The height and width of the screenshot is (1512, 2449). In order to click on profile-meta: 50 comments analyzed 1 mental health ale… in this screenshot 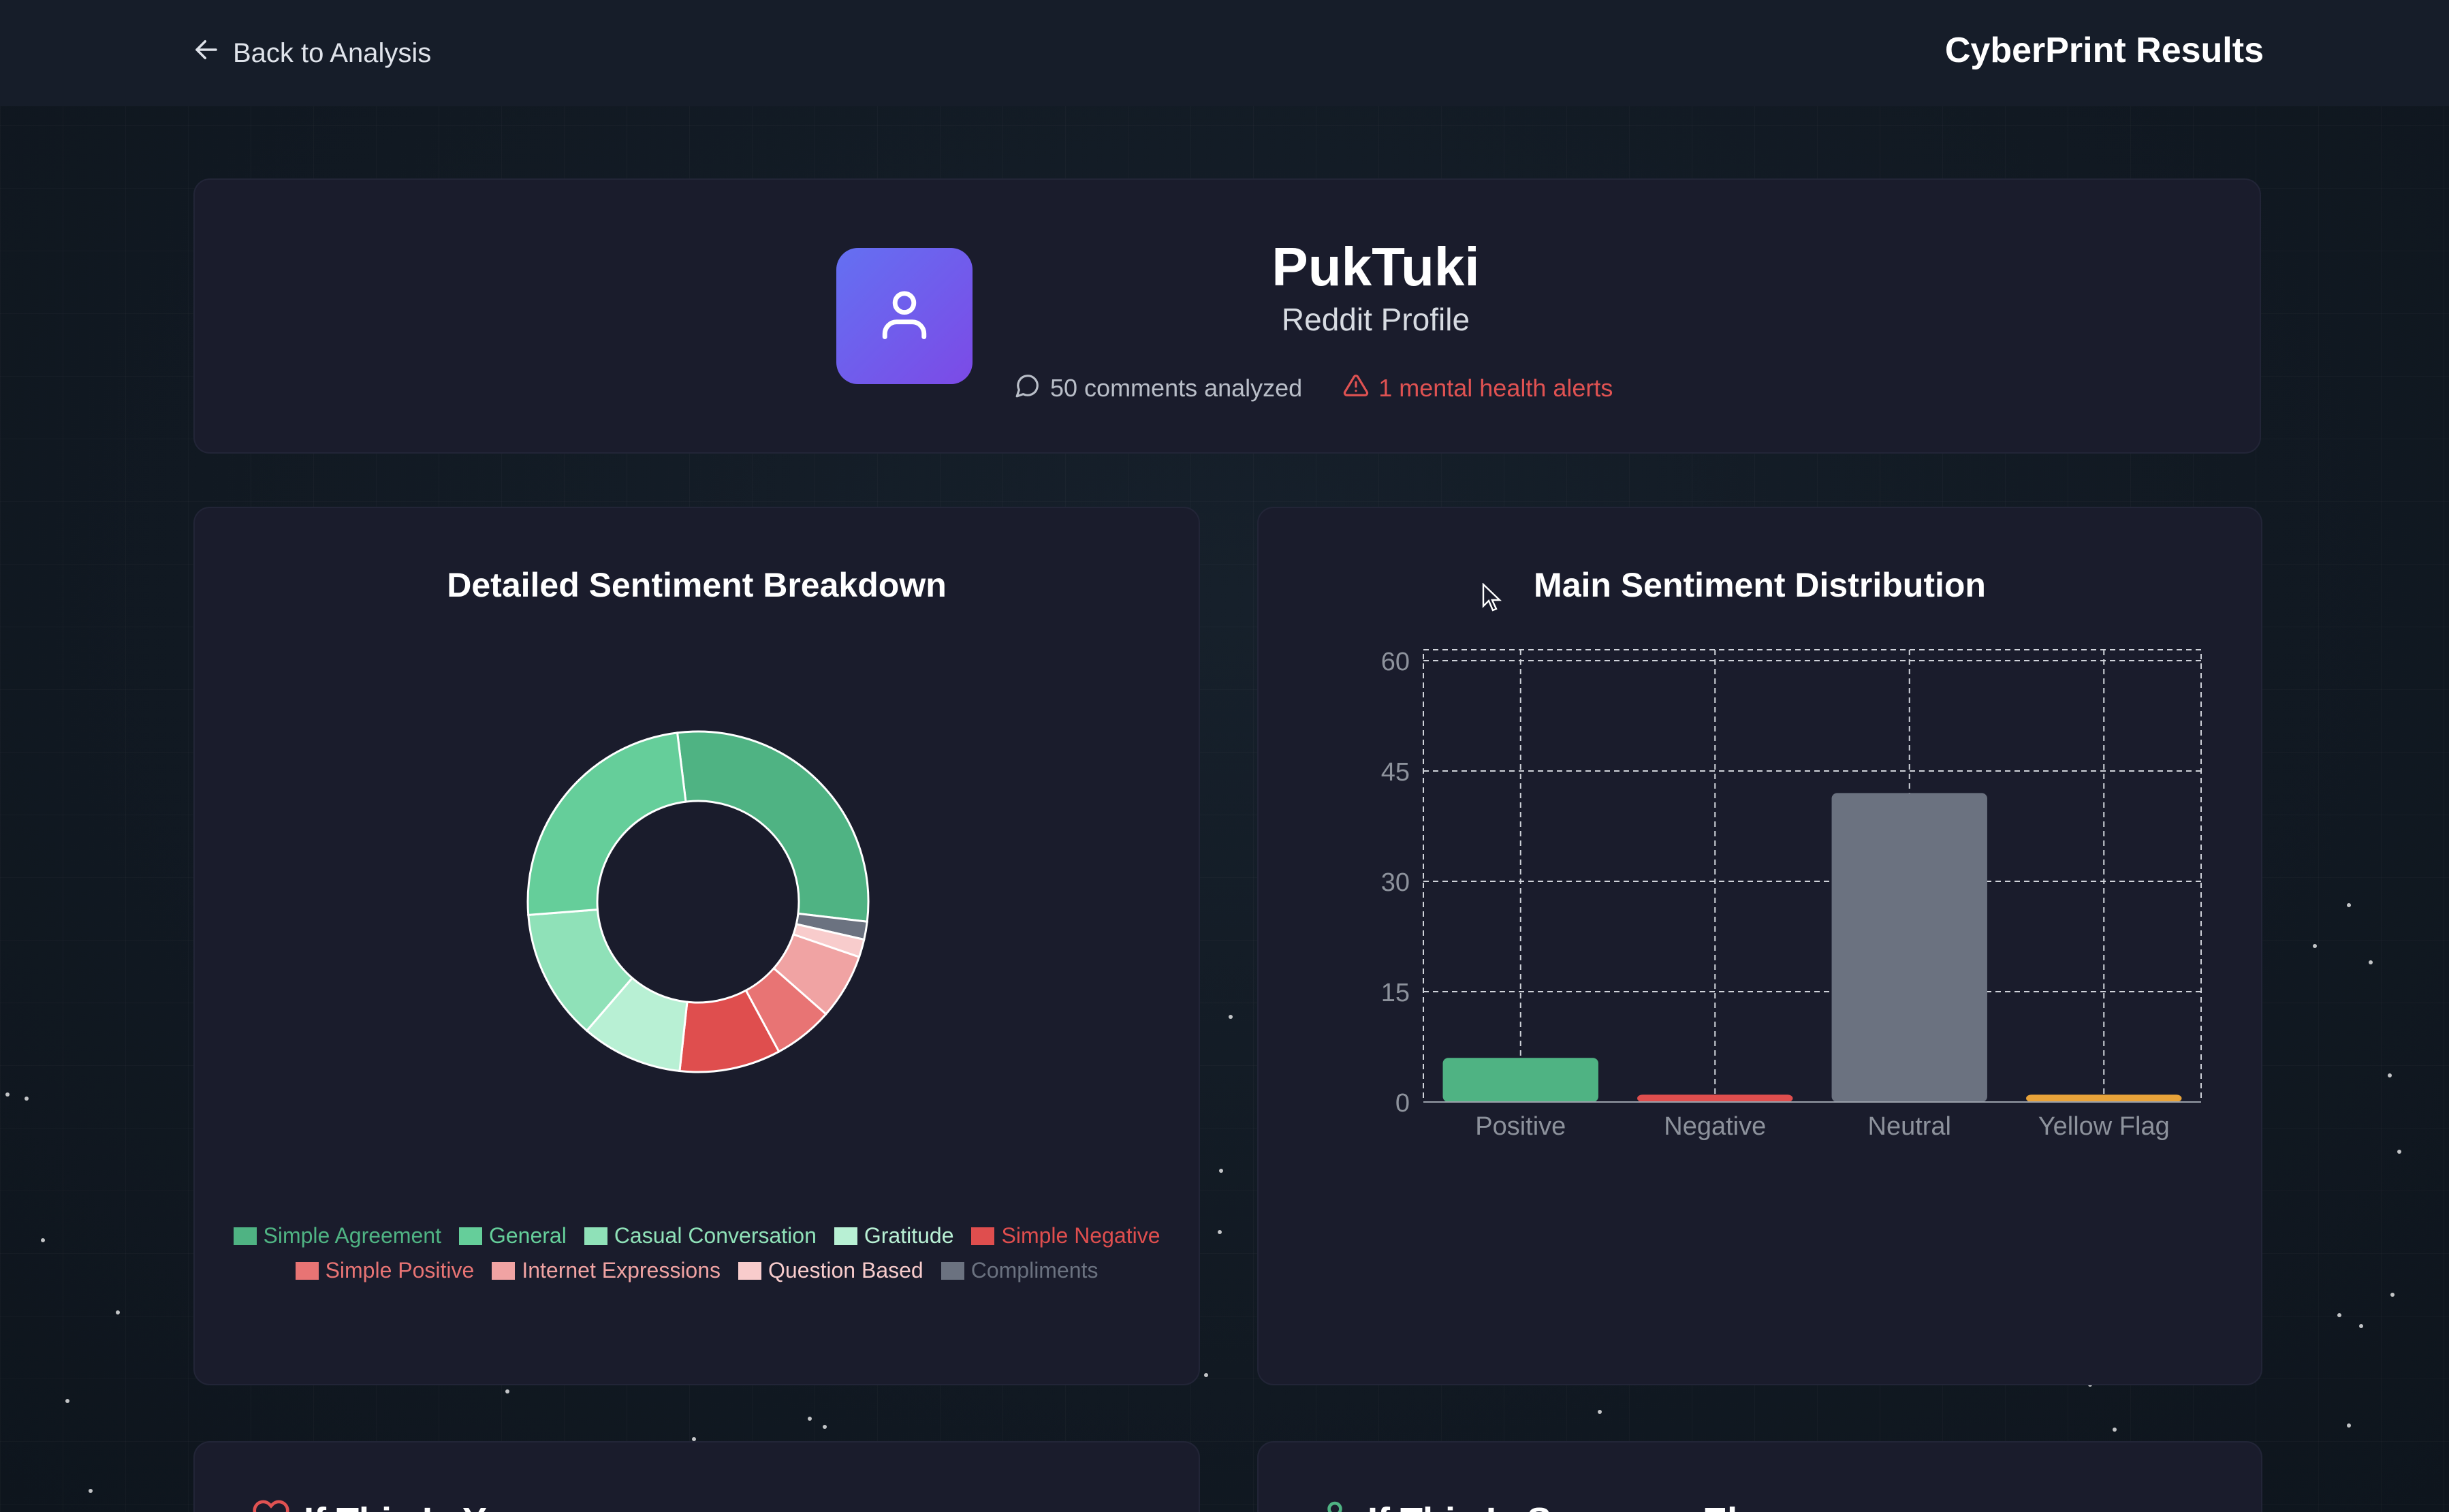, I will do `click(1314, 388)`.